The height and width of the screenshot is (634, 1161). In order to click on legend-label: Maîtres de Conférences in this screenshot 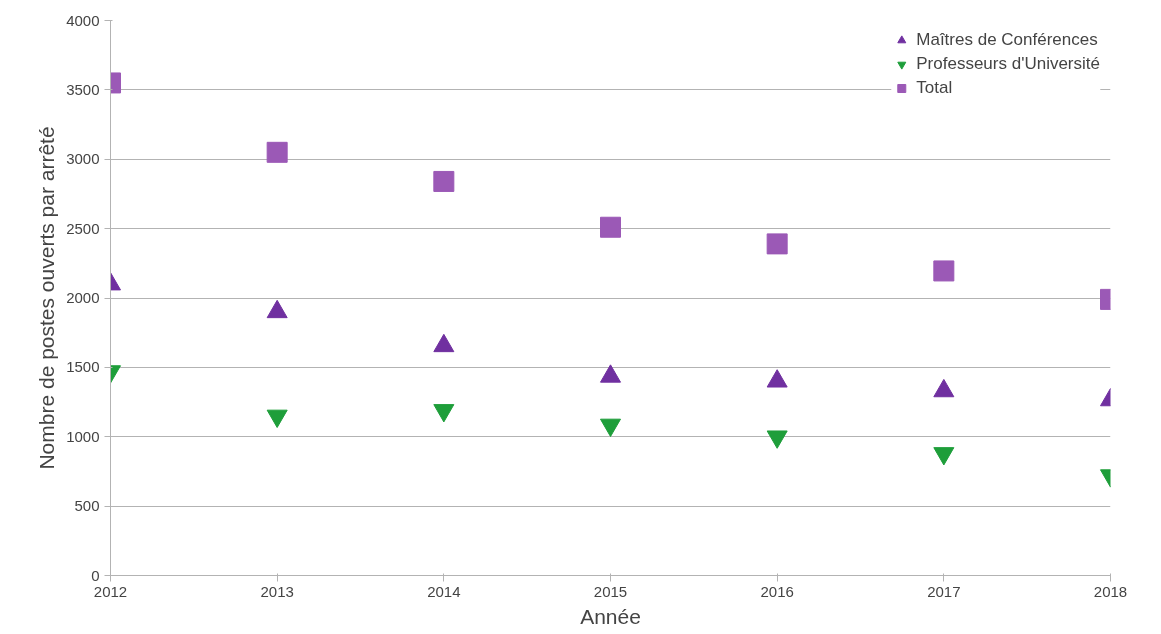, I will do `click(1007, 40)`.